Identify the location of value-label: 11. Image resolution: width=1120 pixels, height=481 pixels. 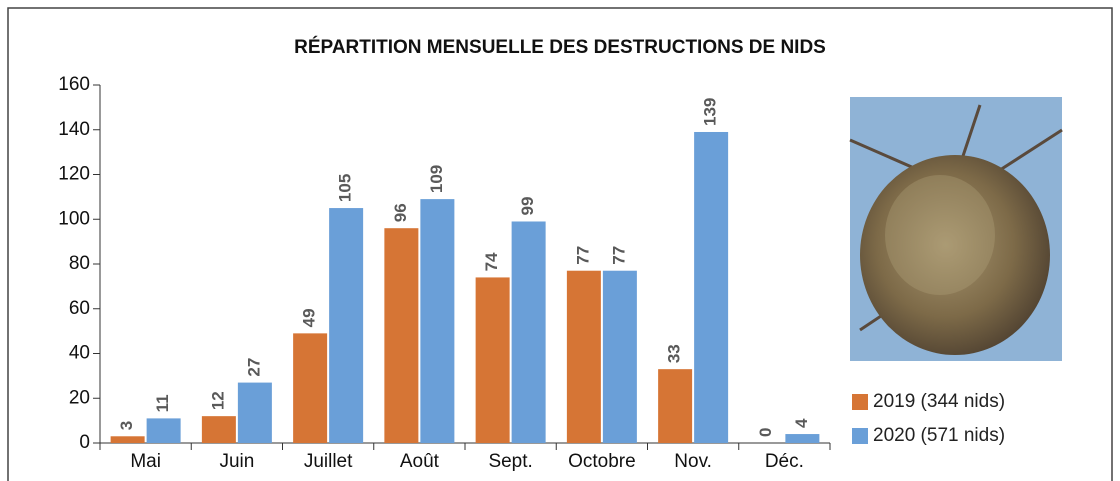
(162, 403).